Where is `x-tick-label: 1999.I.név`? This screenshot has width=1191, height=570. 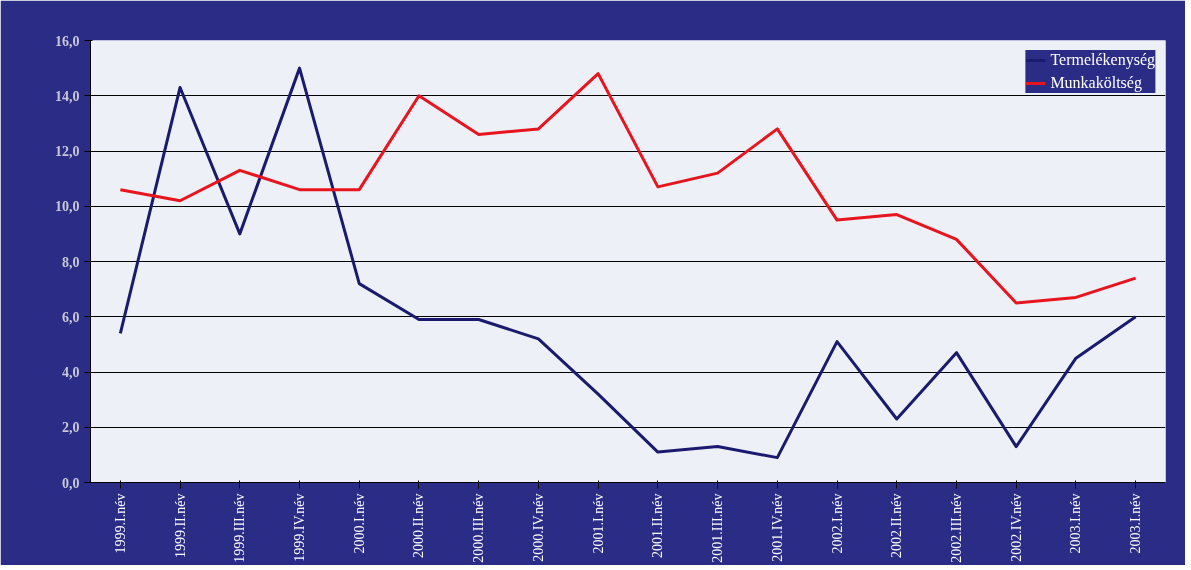
x-tick-label: 1999.I.név is located at coordinates (120, 523).